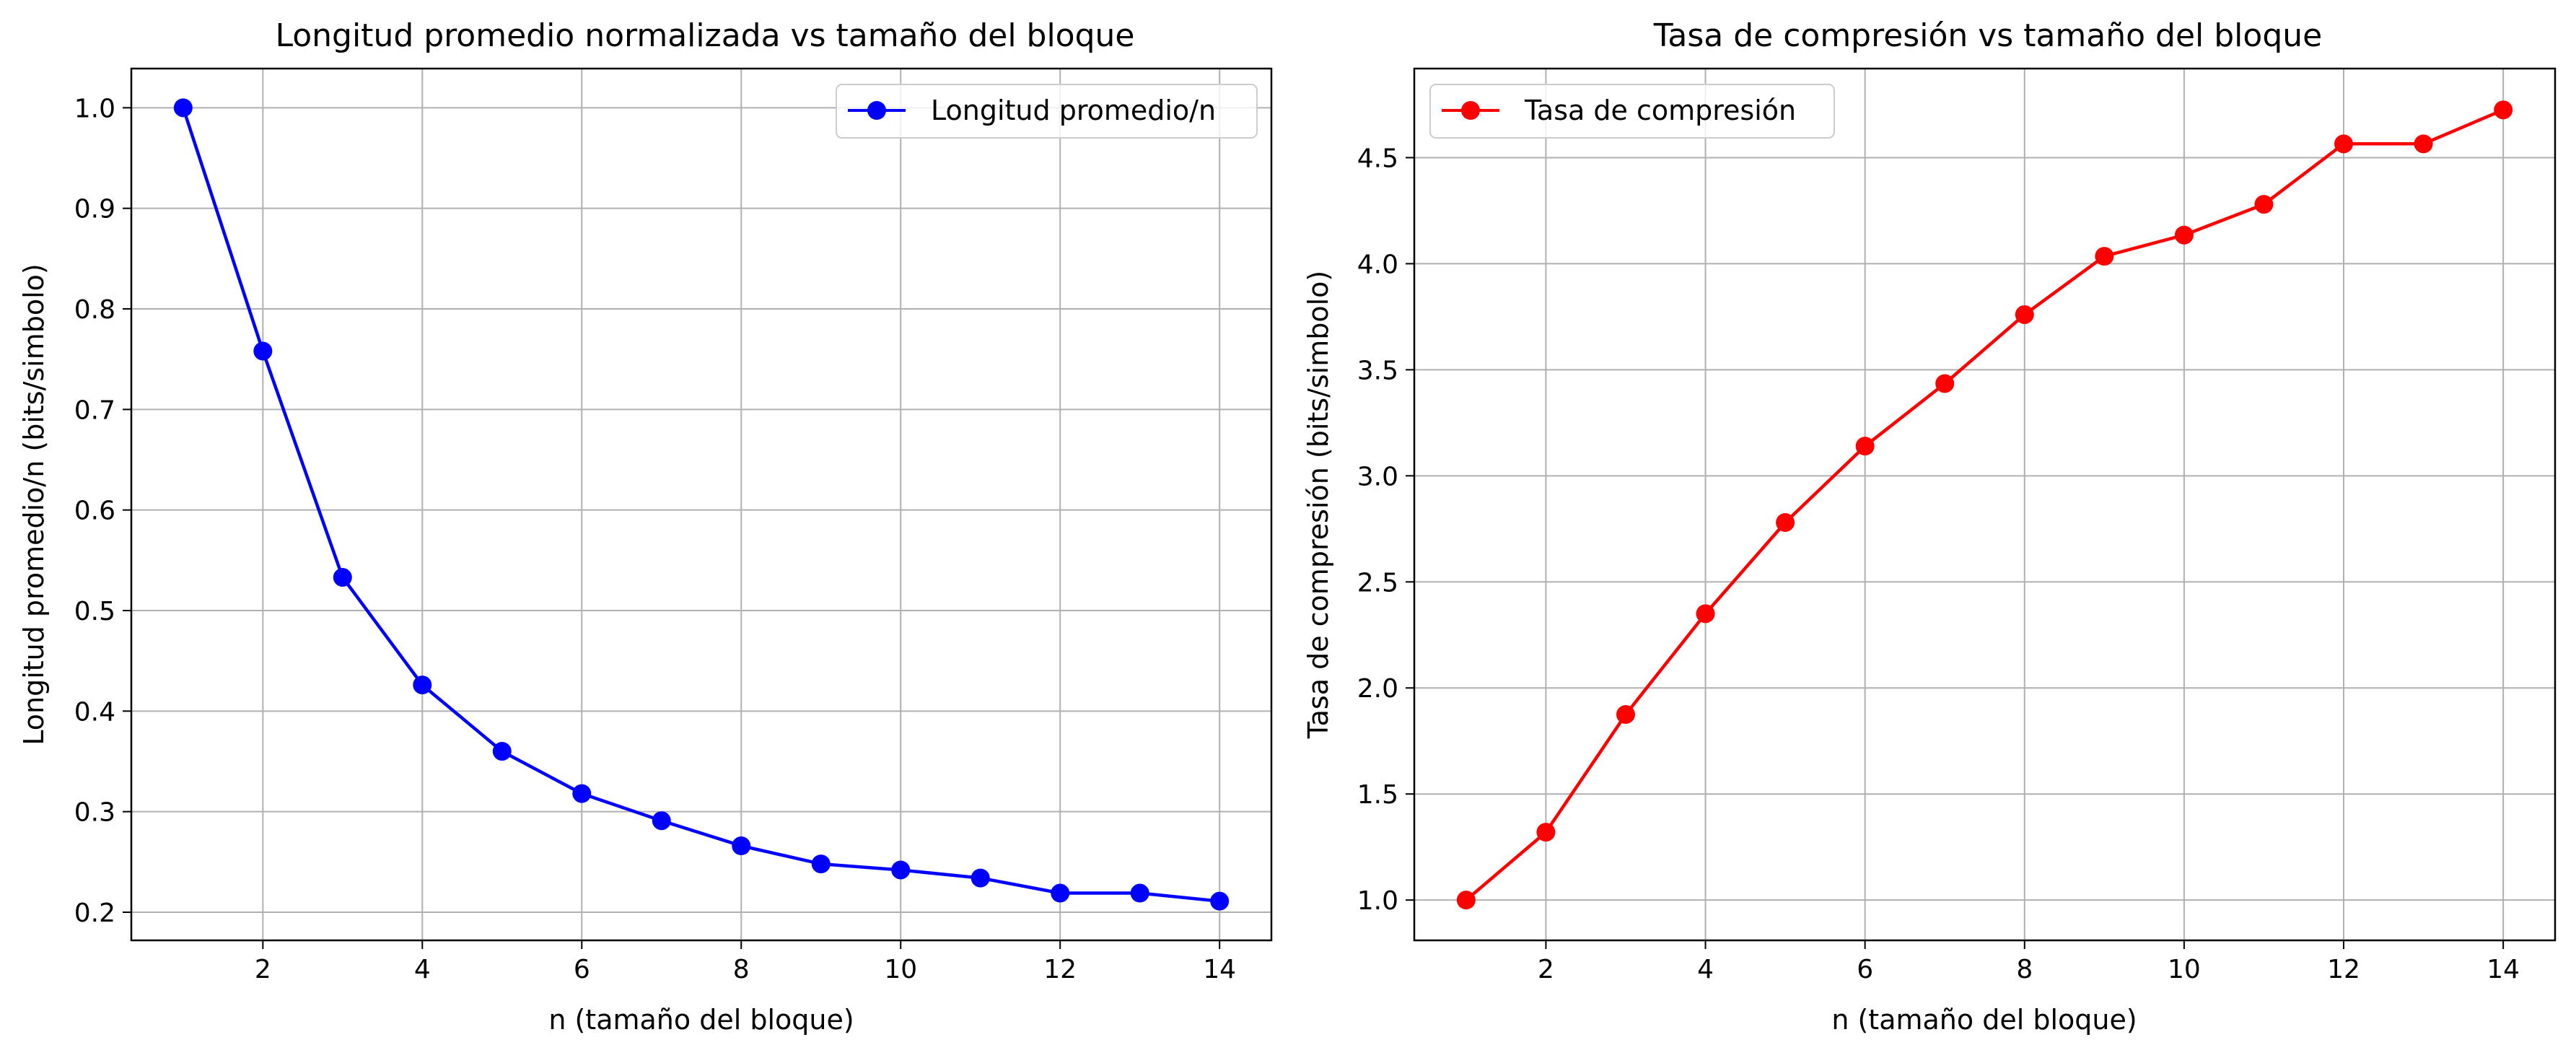  Describe the element at coordinates (94, 410) in the screenshot. I see `y-tick-label: 0.7` at that location.